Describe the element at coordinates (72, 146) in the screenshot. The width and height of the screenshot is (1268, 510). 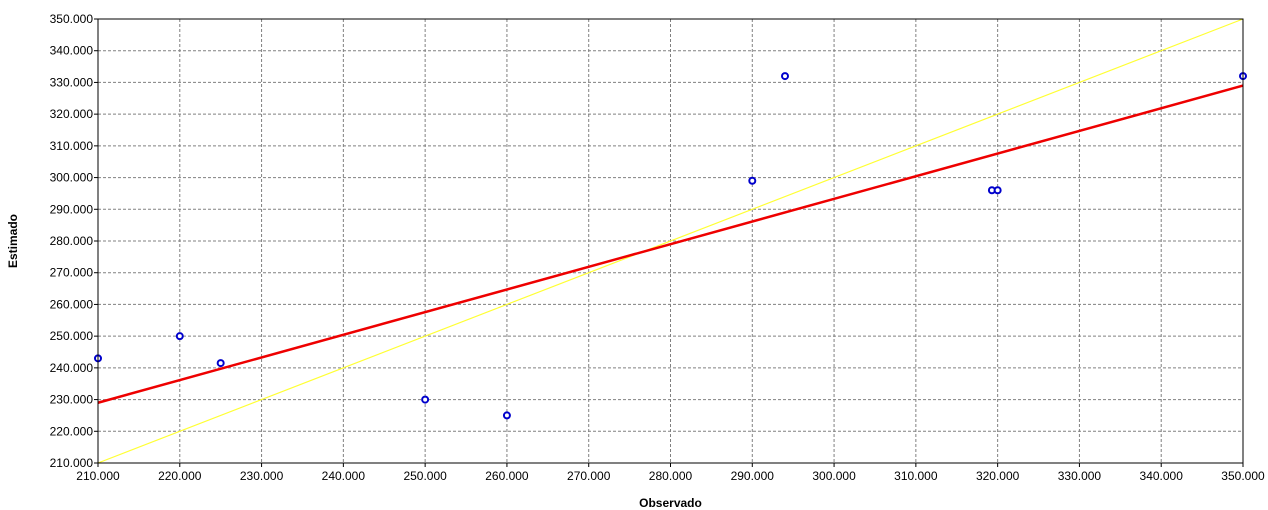
I see `y-tick-label: 310.000` at that location.